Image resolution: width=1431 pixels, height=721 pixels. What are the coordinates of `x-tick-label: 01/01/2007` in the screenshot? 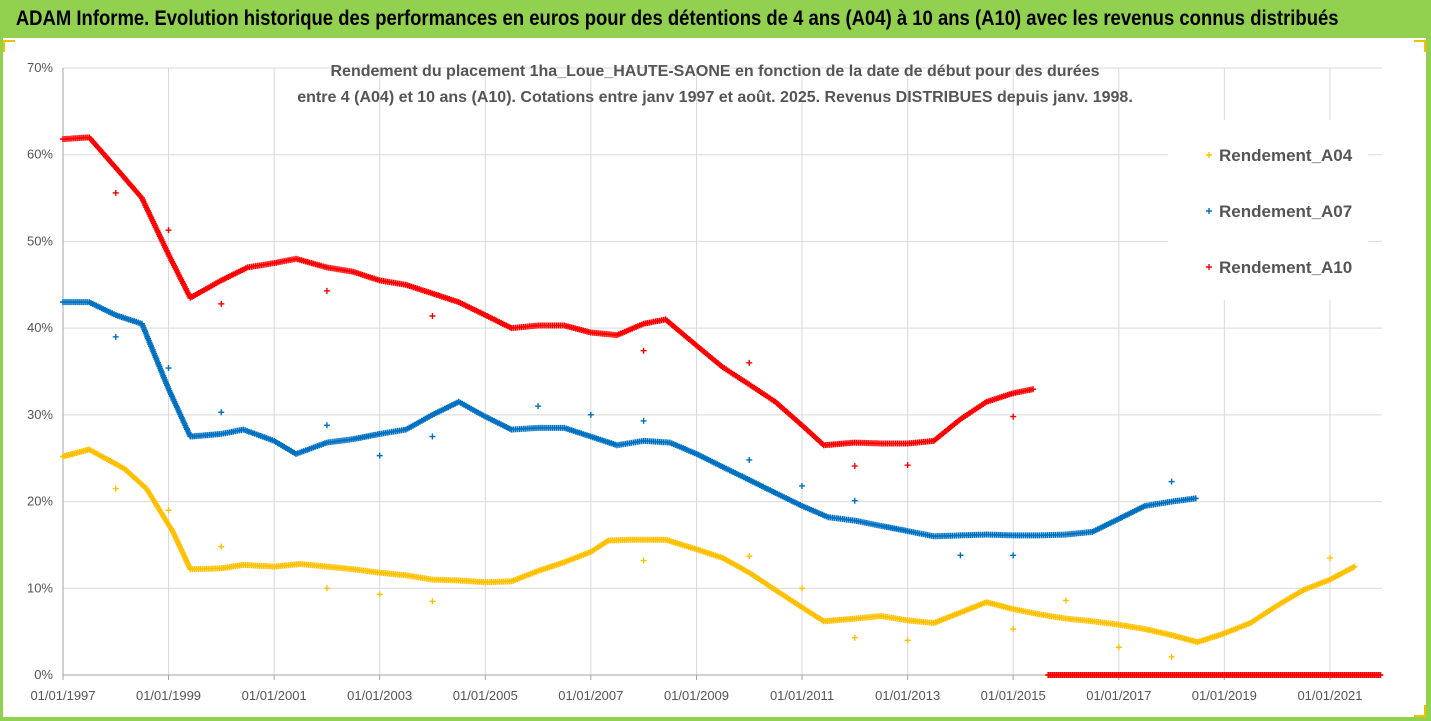 It's located at (590, 695).